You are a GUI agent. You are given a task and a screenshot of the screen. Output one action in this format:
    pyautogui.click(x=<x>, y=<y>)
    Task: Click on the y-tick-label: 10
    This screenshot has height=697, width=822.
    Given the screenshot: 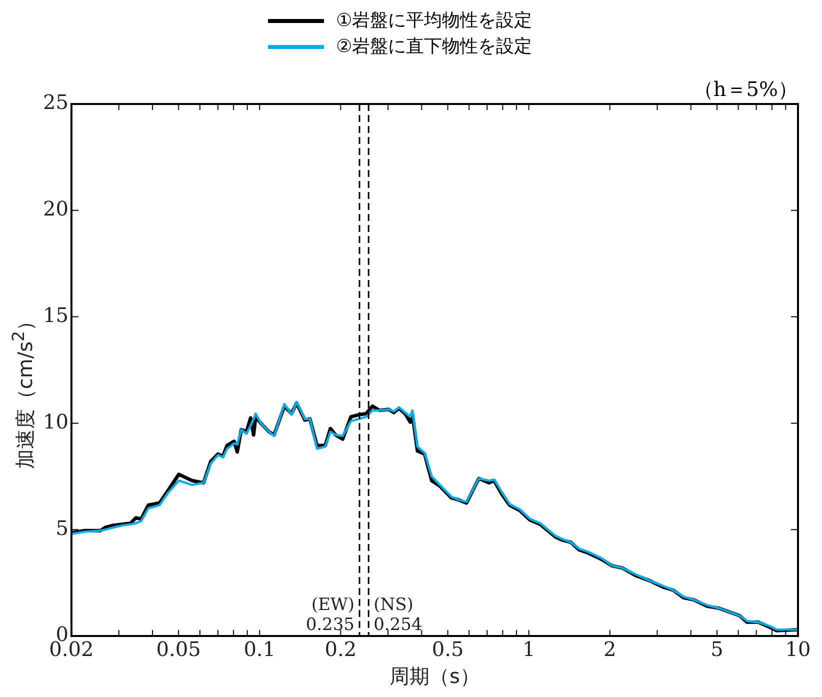 What is the action you would take?
    pyautogui.click(x=55, y=421)
    